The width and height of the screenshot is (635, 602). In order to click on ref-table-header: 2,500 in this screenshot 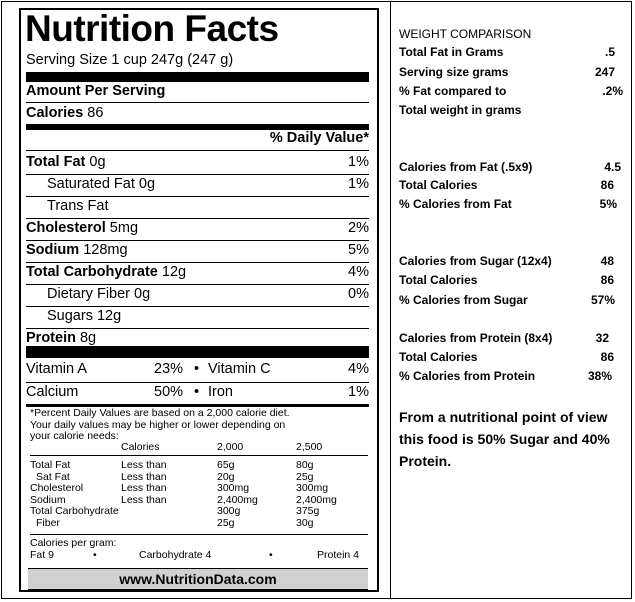, I will do `click(309, 447)`.